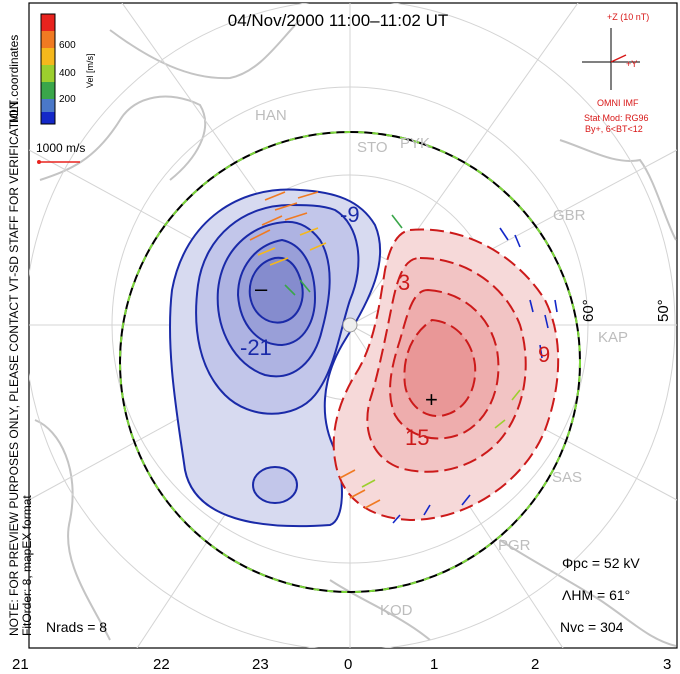 This screenshot has width=680, height=674. What do you see at coordinates (20, 664) in the screenshot?
I see `mlt-tick-21: 21` at bounding box center [20, 664].